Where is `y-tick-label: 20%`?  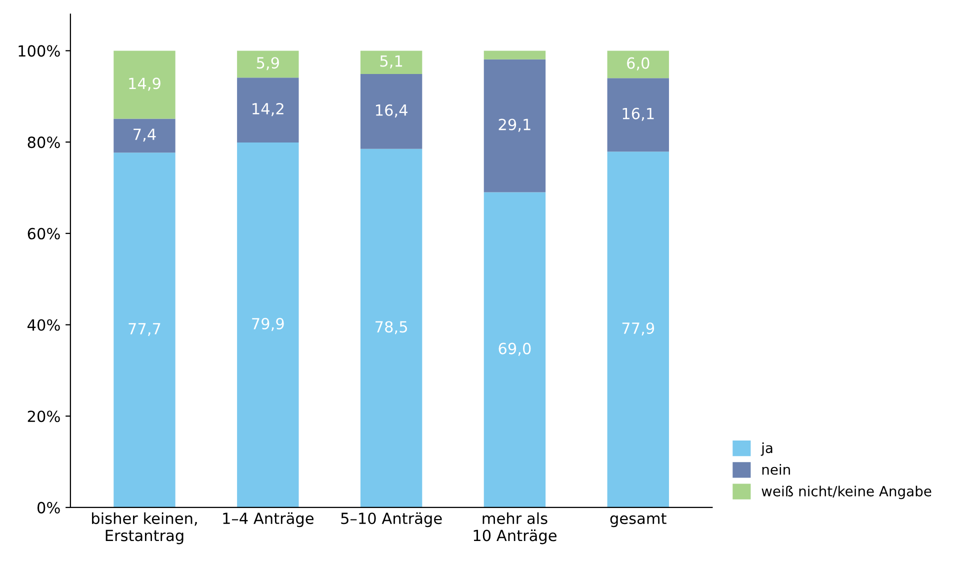
y-tick-label: 20% is located at coordinates (44, 416).